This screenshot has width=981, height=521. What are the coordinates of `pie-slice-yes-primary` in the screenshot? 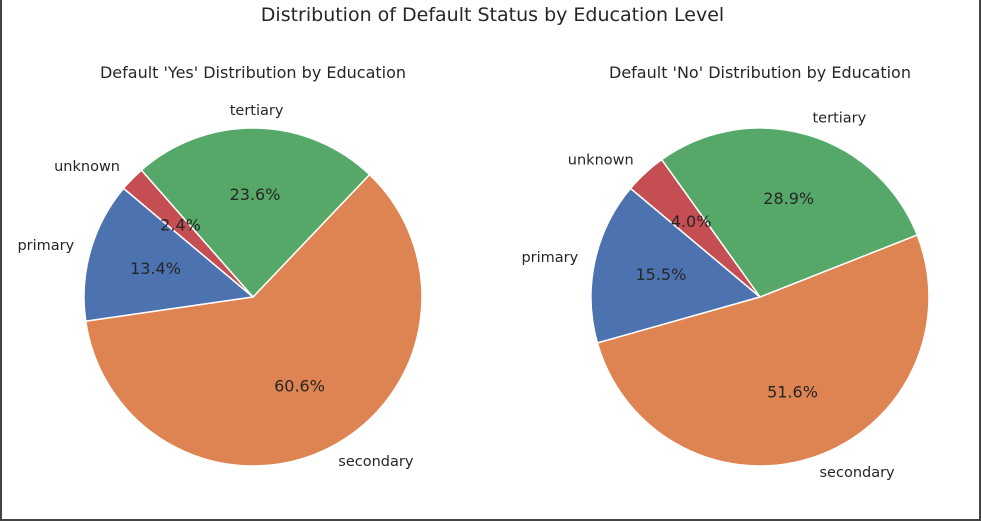 It's located at (168, 254).